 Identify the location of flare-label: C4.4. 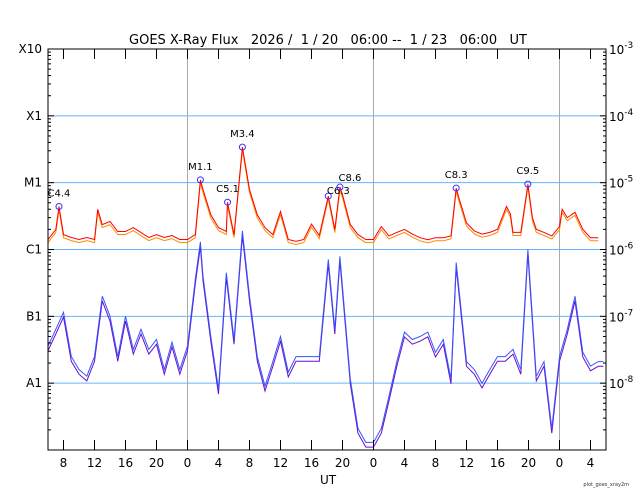
(59, 193).